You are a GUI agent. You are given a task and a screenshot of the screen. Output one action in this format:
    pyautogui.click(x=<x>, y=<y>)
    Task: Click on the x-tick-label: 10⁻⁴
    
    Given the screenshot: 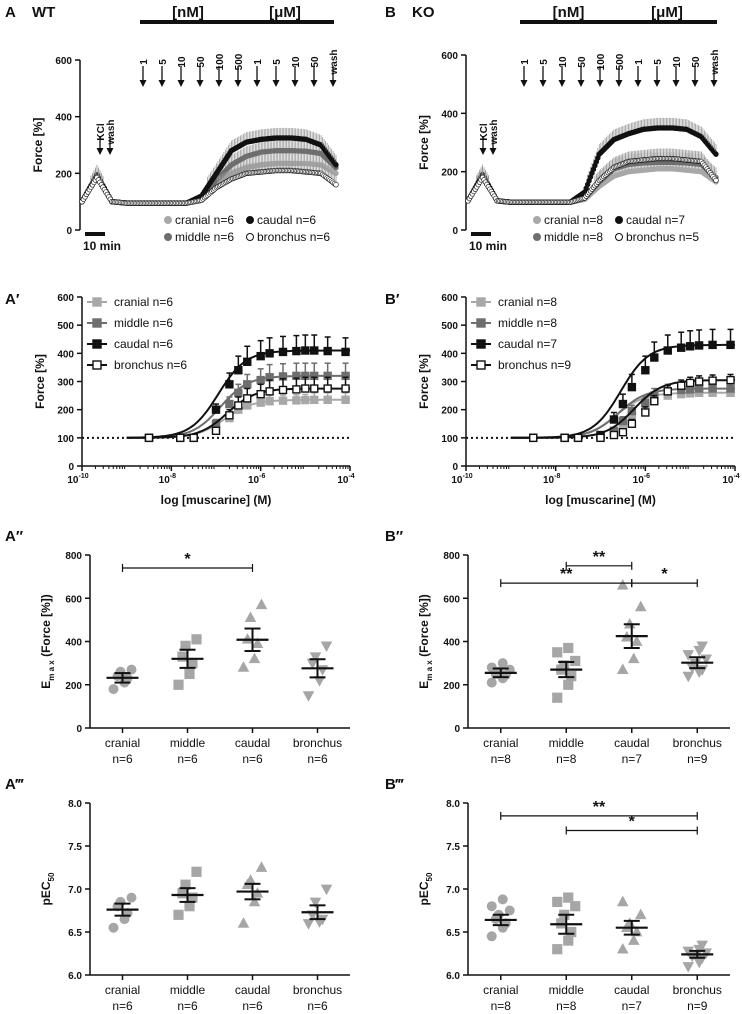 What is the action you would take?
    pyautogui.click(x=345, y=479)
    